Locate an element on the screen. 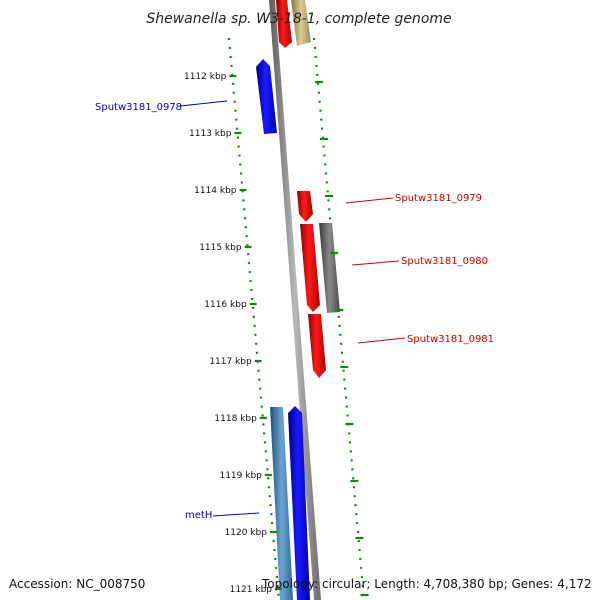  gene-label-meth: metH is located at coordinates (198, 515).